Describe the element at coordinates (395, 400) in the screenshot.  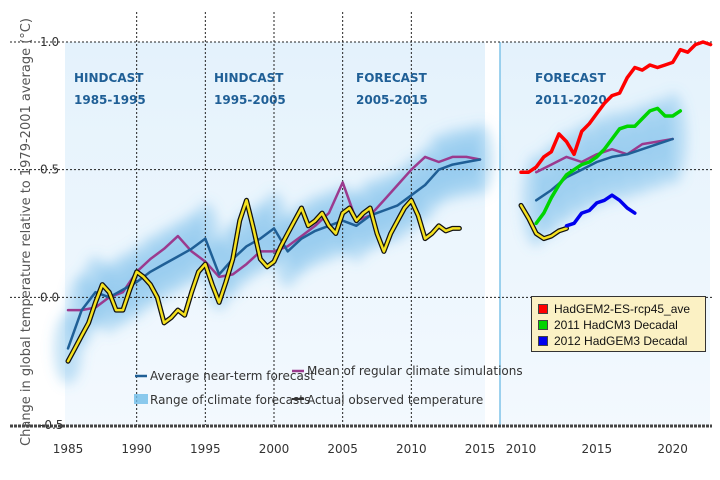
I see `legend-label-observed: Actual observed temperature` at that location.